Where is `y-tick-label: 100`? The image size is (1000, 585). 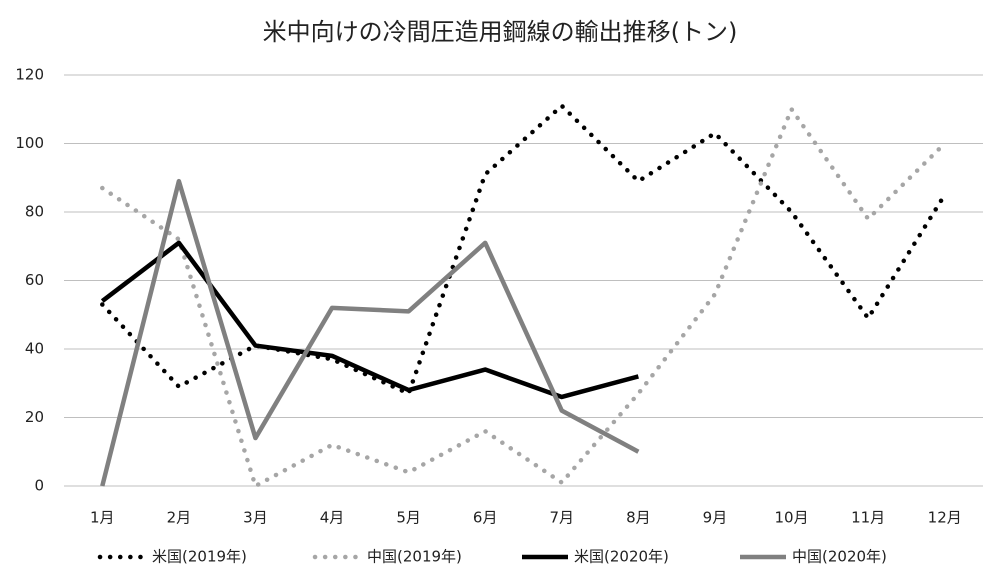
y-tick-label: 100 is located at coordinates (29, 143).